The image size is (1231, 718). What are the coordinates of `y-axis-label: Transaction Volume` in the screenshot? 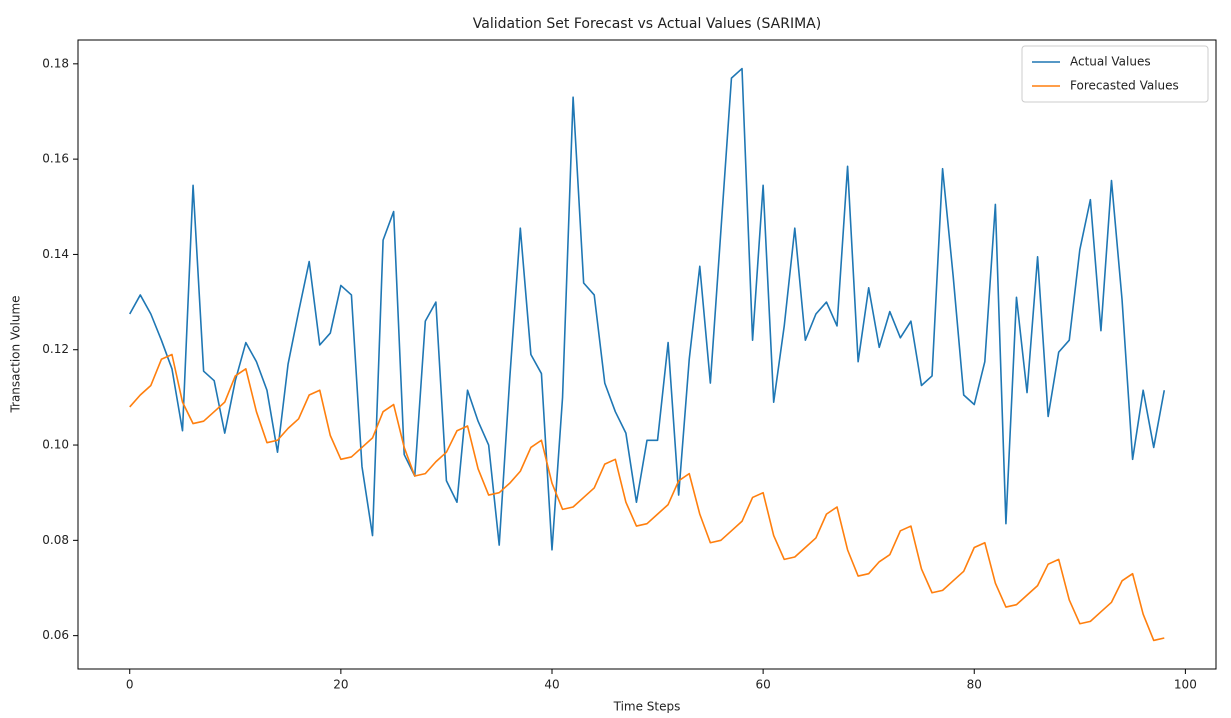 It's located at (16, 354).